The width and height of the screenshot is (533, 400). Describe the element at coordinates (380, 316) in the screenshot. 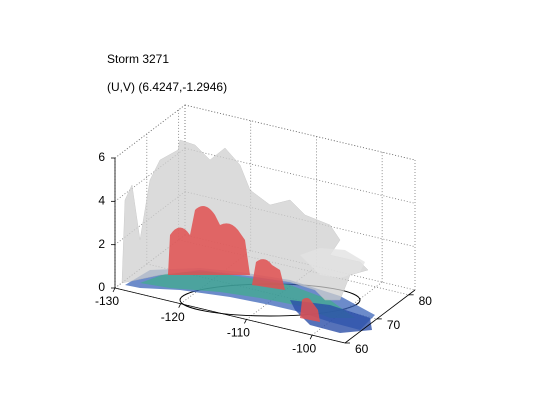

I see `y-axis` at that location.